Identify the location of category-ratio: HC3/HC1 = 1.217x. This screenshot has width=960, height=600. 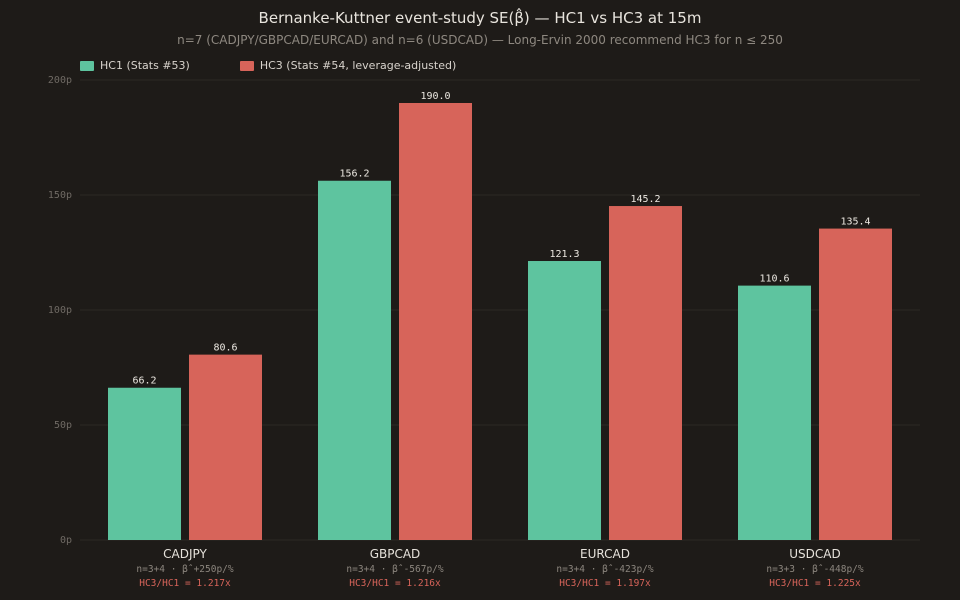
(185, 583).